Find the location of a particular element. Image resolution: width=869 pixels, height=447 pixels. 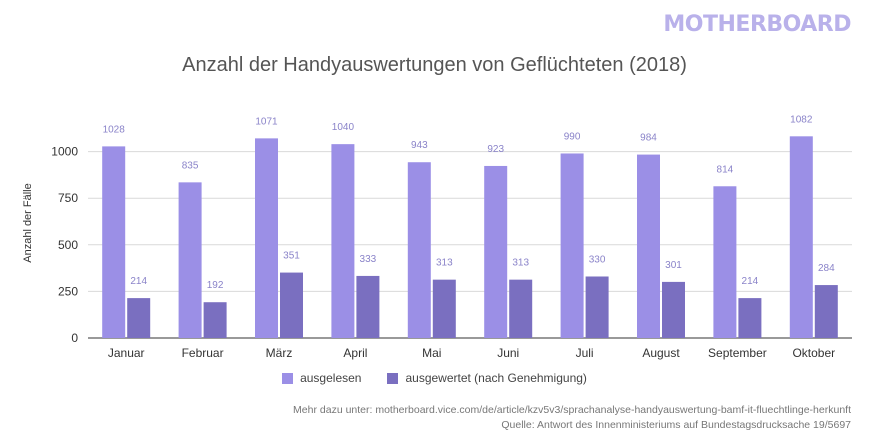

legend-swatch-ausgewertet is located at coordinates (393, 378).